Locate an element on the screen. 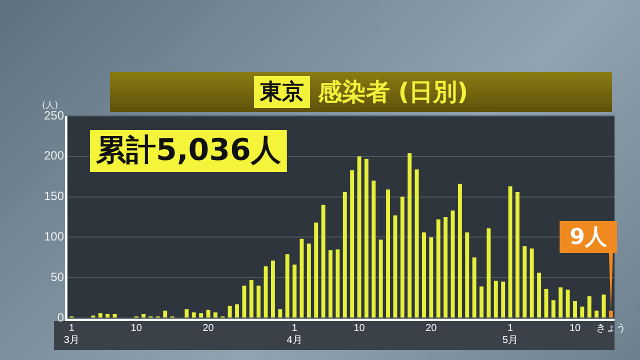  y-axis-title: (人) is located at coordinates (50, 105).